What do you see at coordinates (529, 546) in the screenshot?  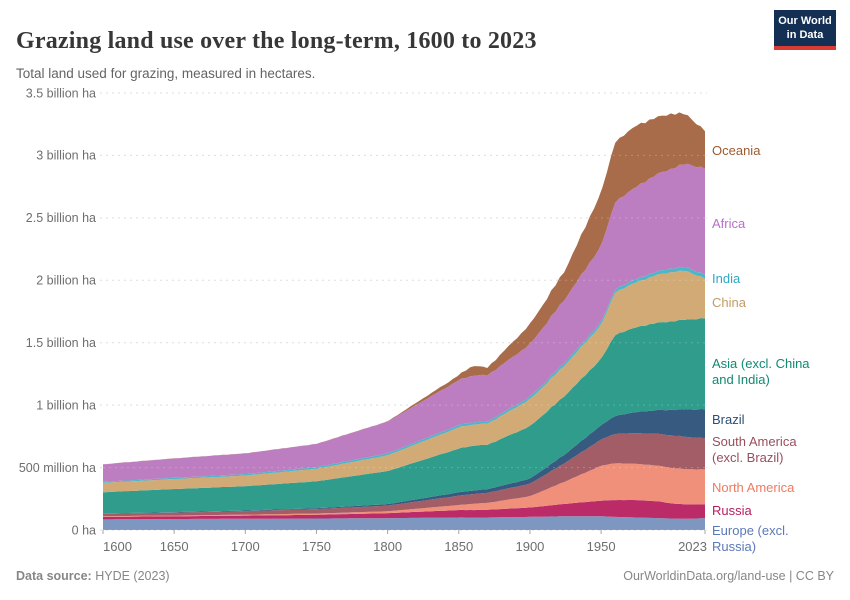 I see `x-tick-label: 1900` at bounding box center [529, 546].